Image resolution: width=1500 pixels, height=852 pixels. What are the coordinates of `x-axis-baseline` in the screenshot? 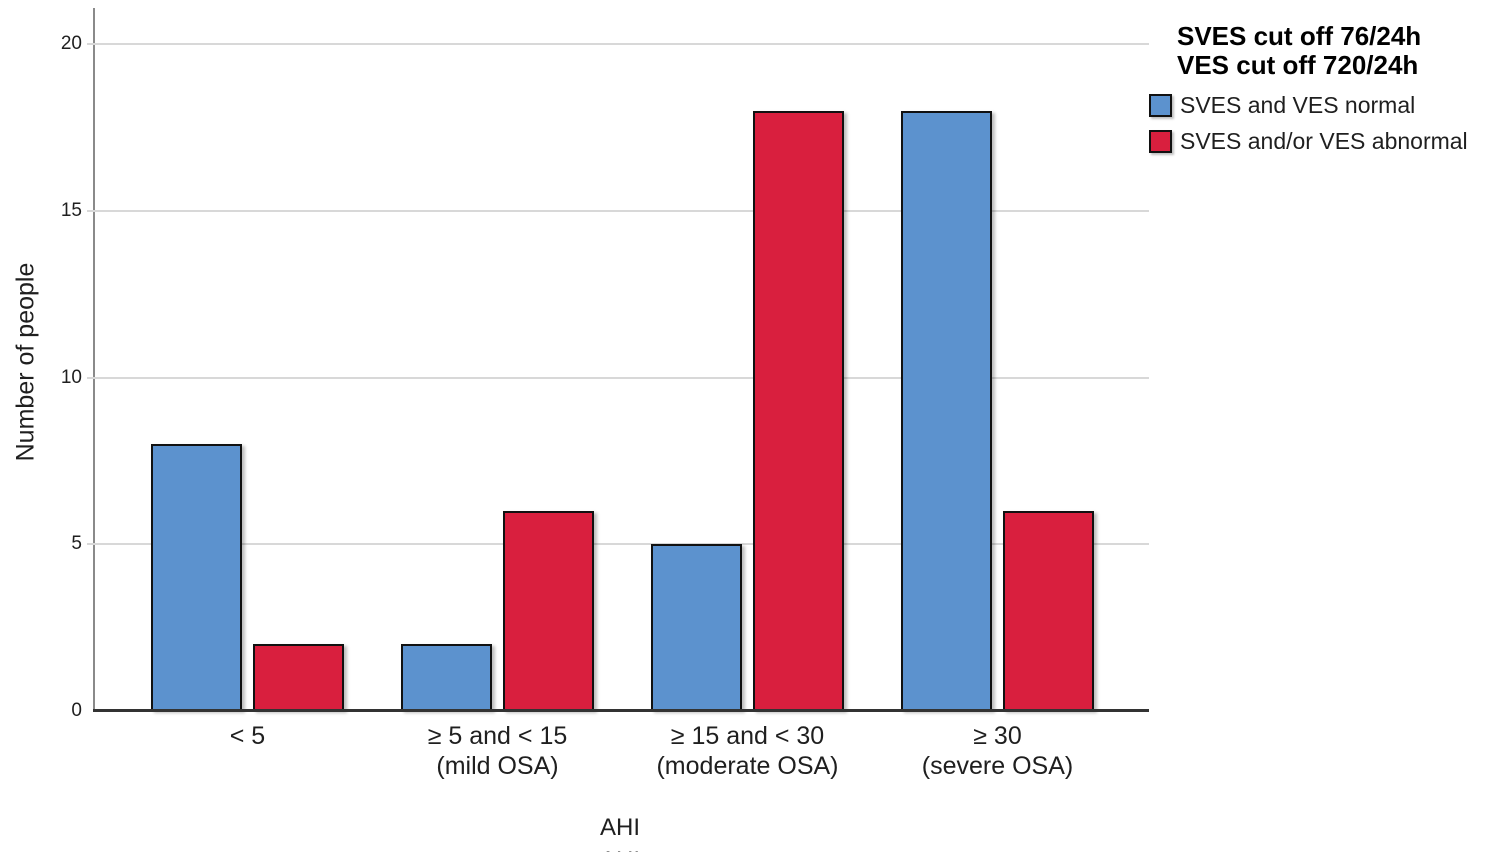 It's located at (621, 710).